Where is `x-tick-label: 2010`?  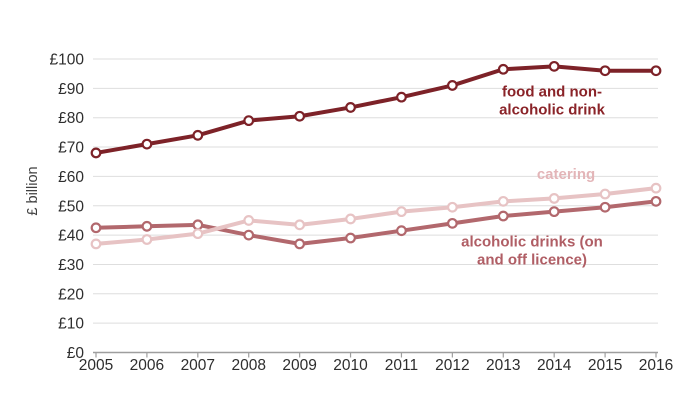
x-tick-label: 2010 is located at coordinates (350, 365).